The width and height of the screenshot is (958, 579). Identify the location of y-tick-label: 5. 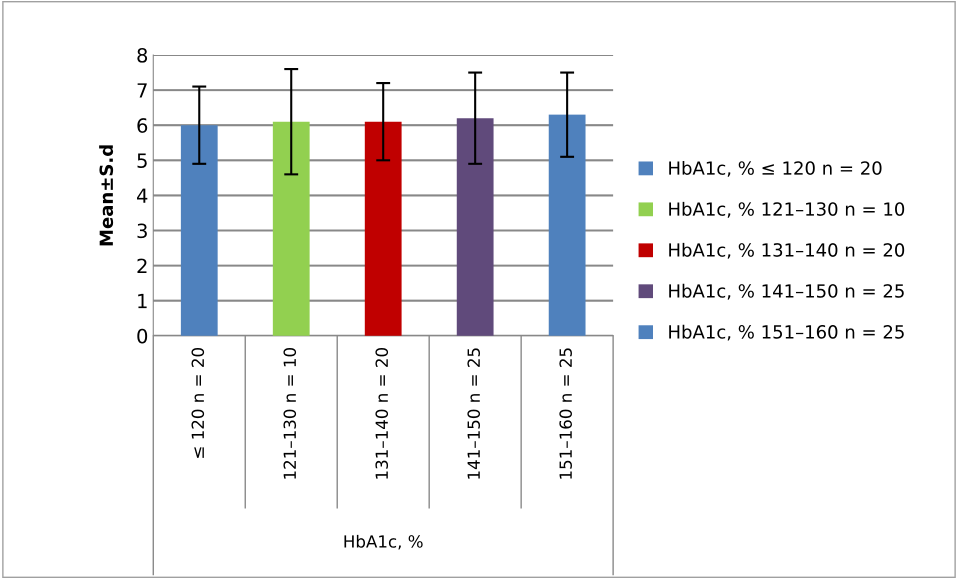
(142, 161).